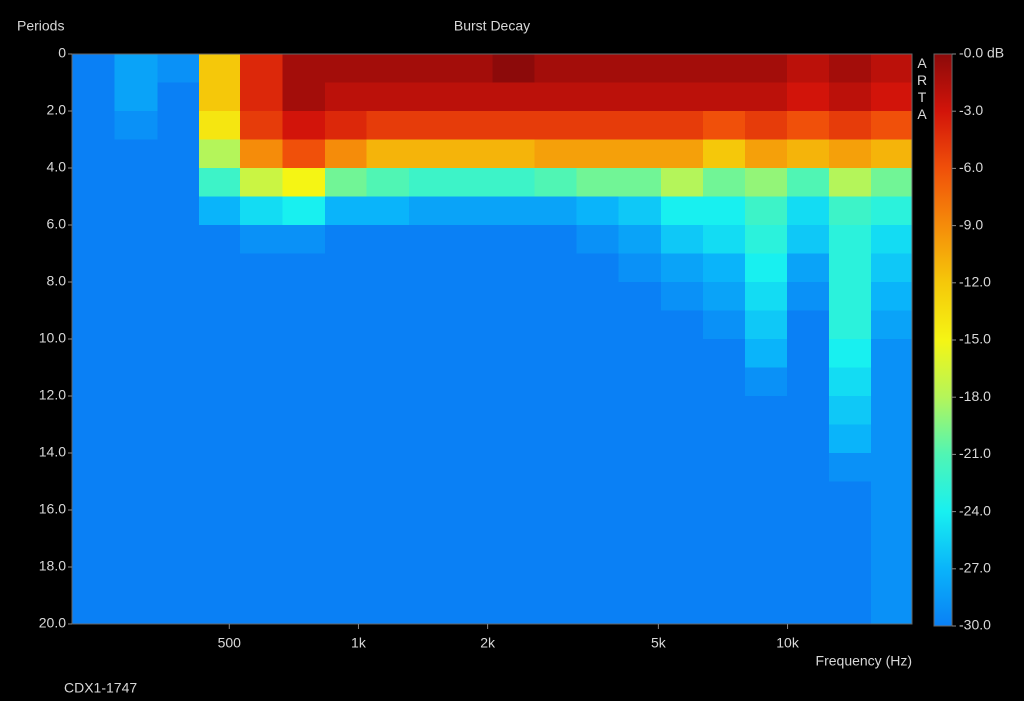  Describe the element at coordinates (52, 452) in the screenshot. I see `y-tick-label: 14.0` at that location.